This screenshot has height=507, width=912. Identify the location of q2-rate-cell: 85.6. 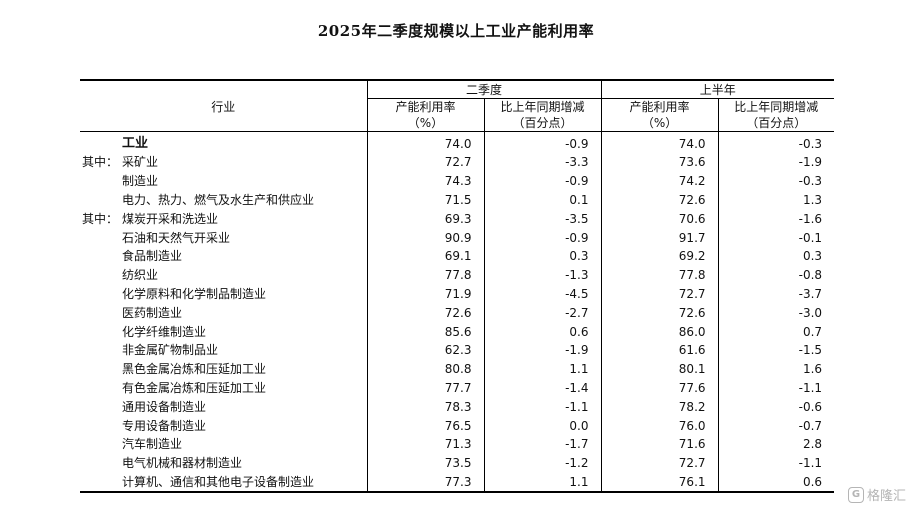
(425, 331).